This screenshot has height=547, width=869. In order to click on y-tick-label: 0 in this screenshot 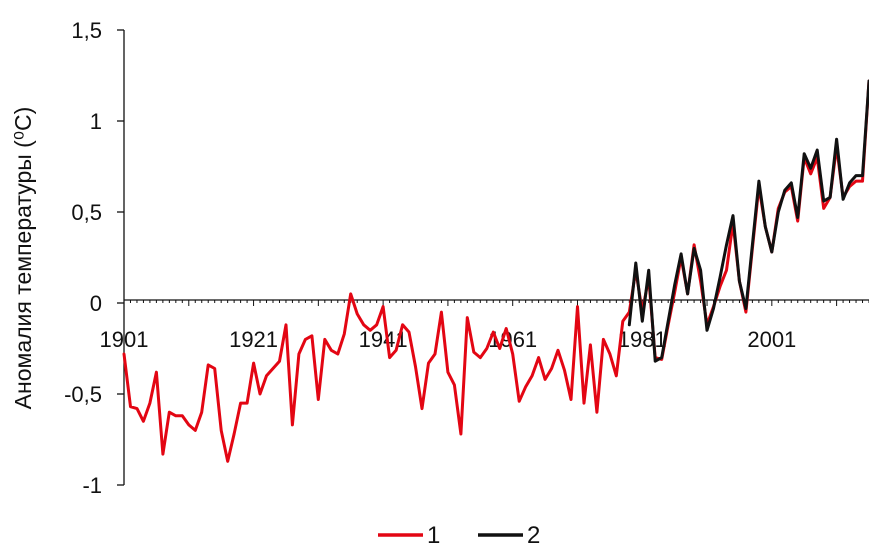, I will do `click(96, 303)`.